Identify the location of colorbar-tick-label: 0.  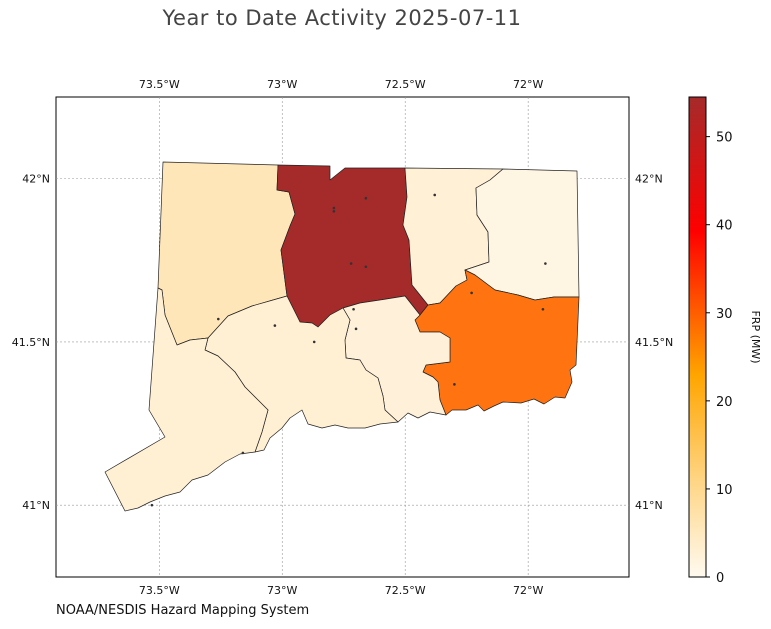
(720, 578).